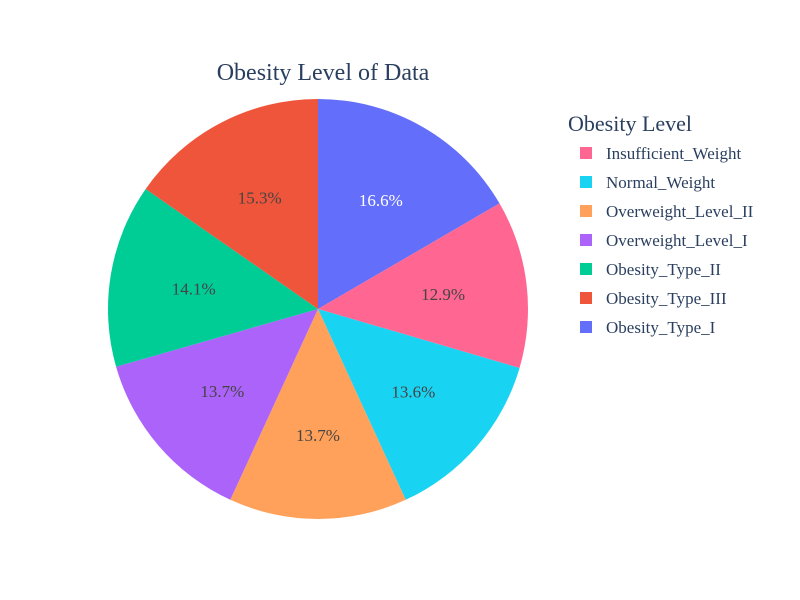  Describe the element at coordinates (318, 414) in the screenshot. I see `pie-slice-overweight-level-ii` at that location.